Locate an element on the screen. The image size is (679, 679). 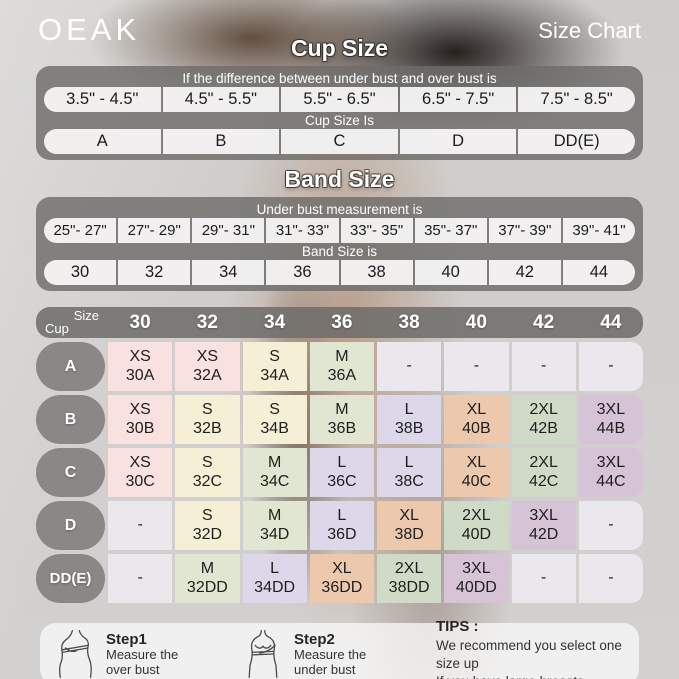
step2-line1: Measure the is located at coordinates (330, 654).